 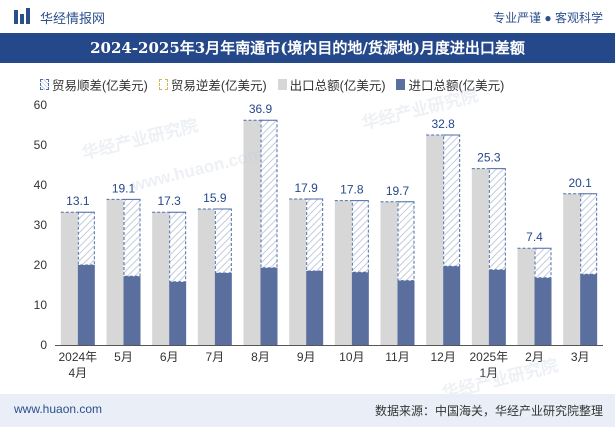 What do you see at coordinates (306, 357) in the screenshot?
I see `x-tick-label: 9月` at bounding box center [306, 357].